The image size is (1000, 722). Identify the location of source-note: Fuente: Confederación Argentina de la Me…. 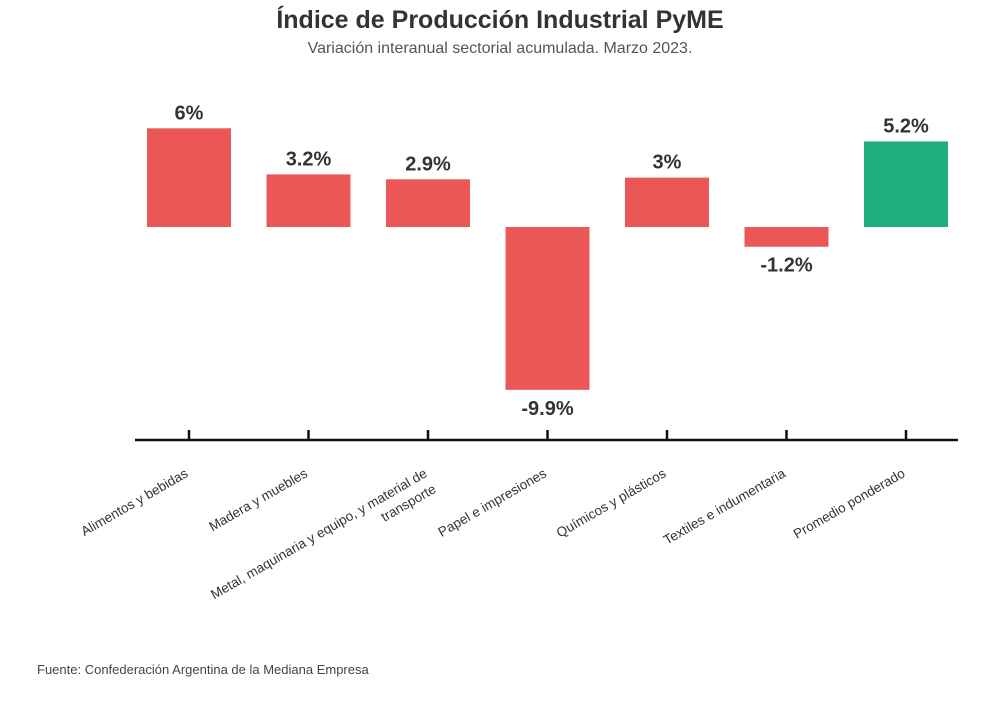
(203, 669).